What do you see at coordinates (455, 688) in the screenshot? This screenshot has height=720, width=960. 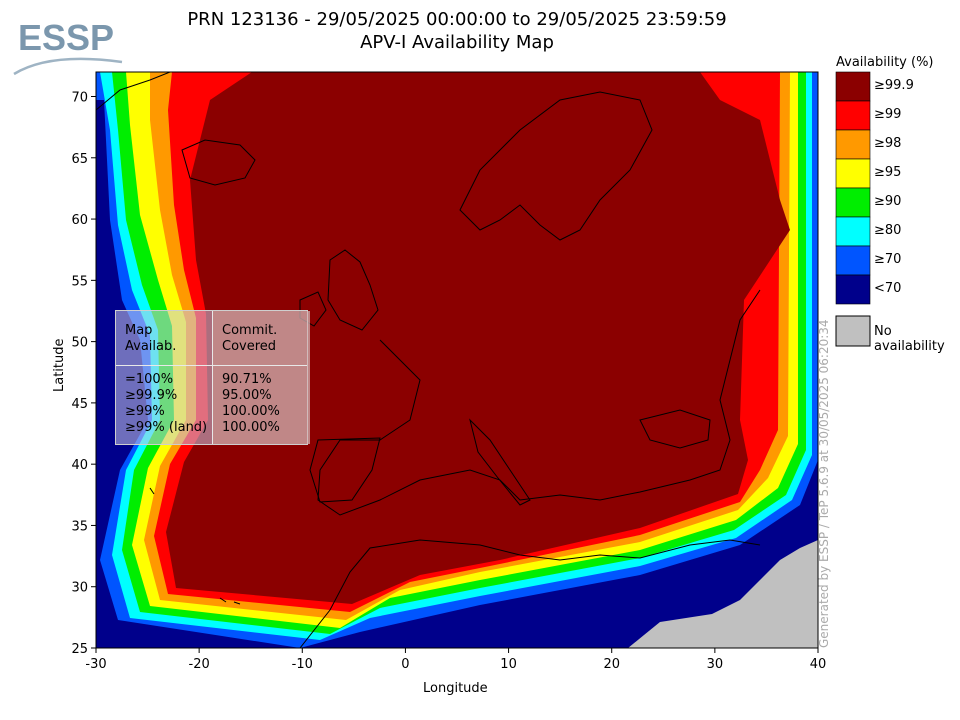 I see `x-axis-label: Longitude` at bounding box center [455, 688].